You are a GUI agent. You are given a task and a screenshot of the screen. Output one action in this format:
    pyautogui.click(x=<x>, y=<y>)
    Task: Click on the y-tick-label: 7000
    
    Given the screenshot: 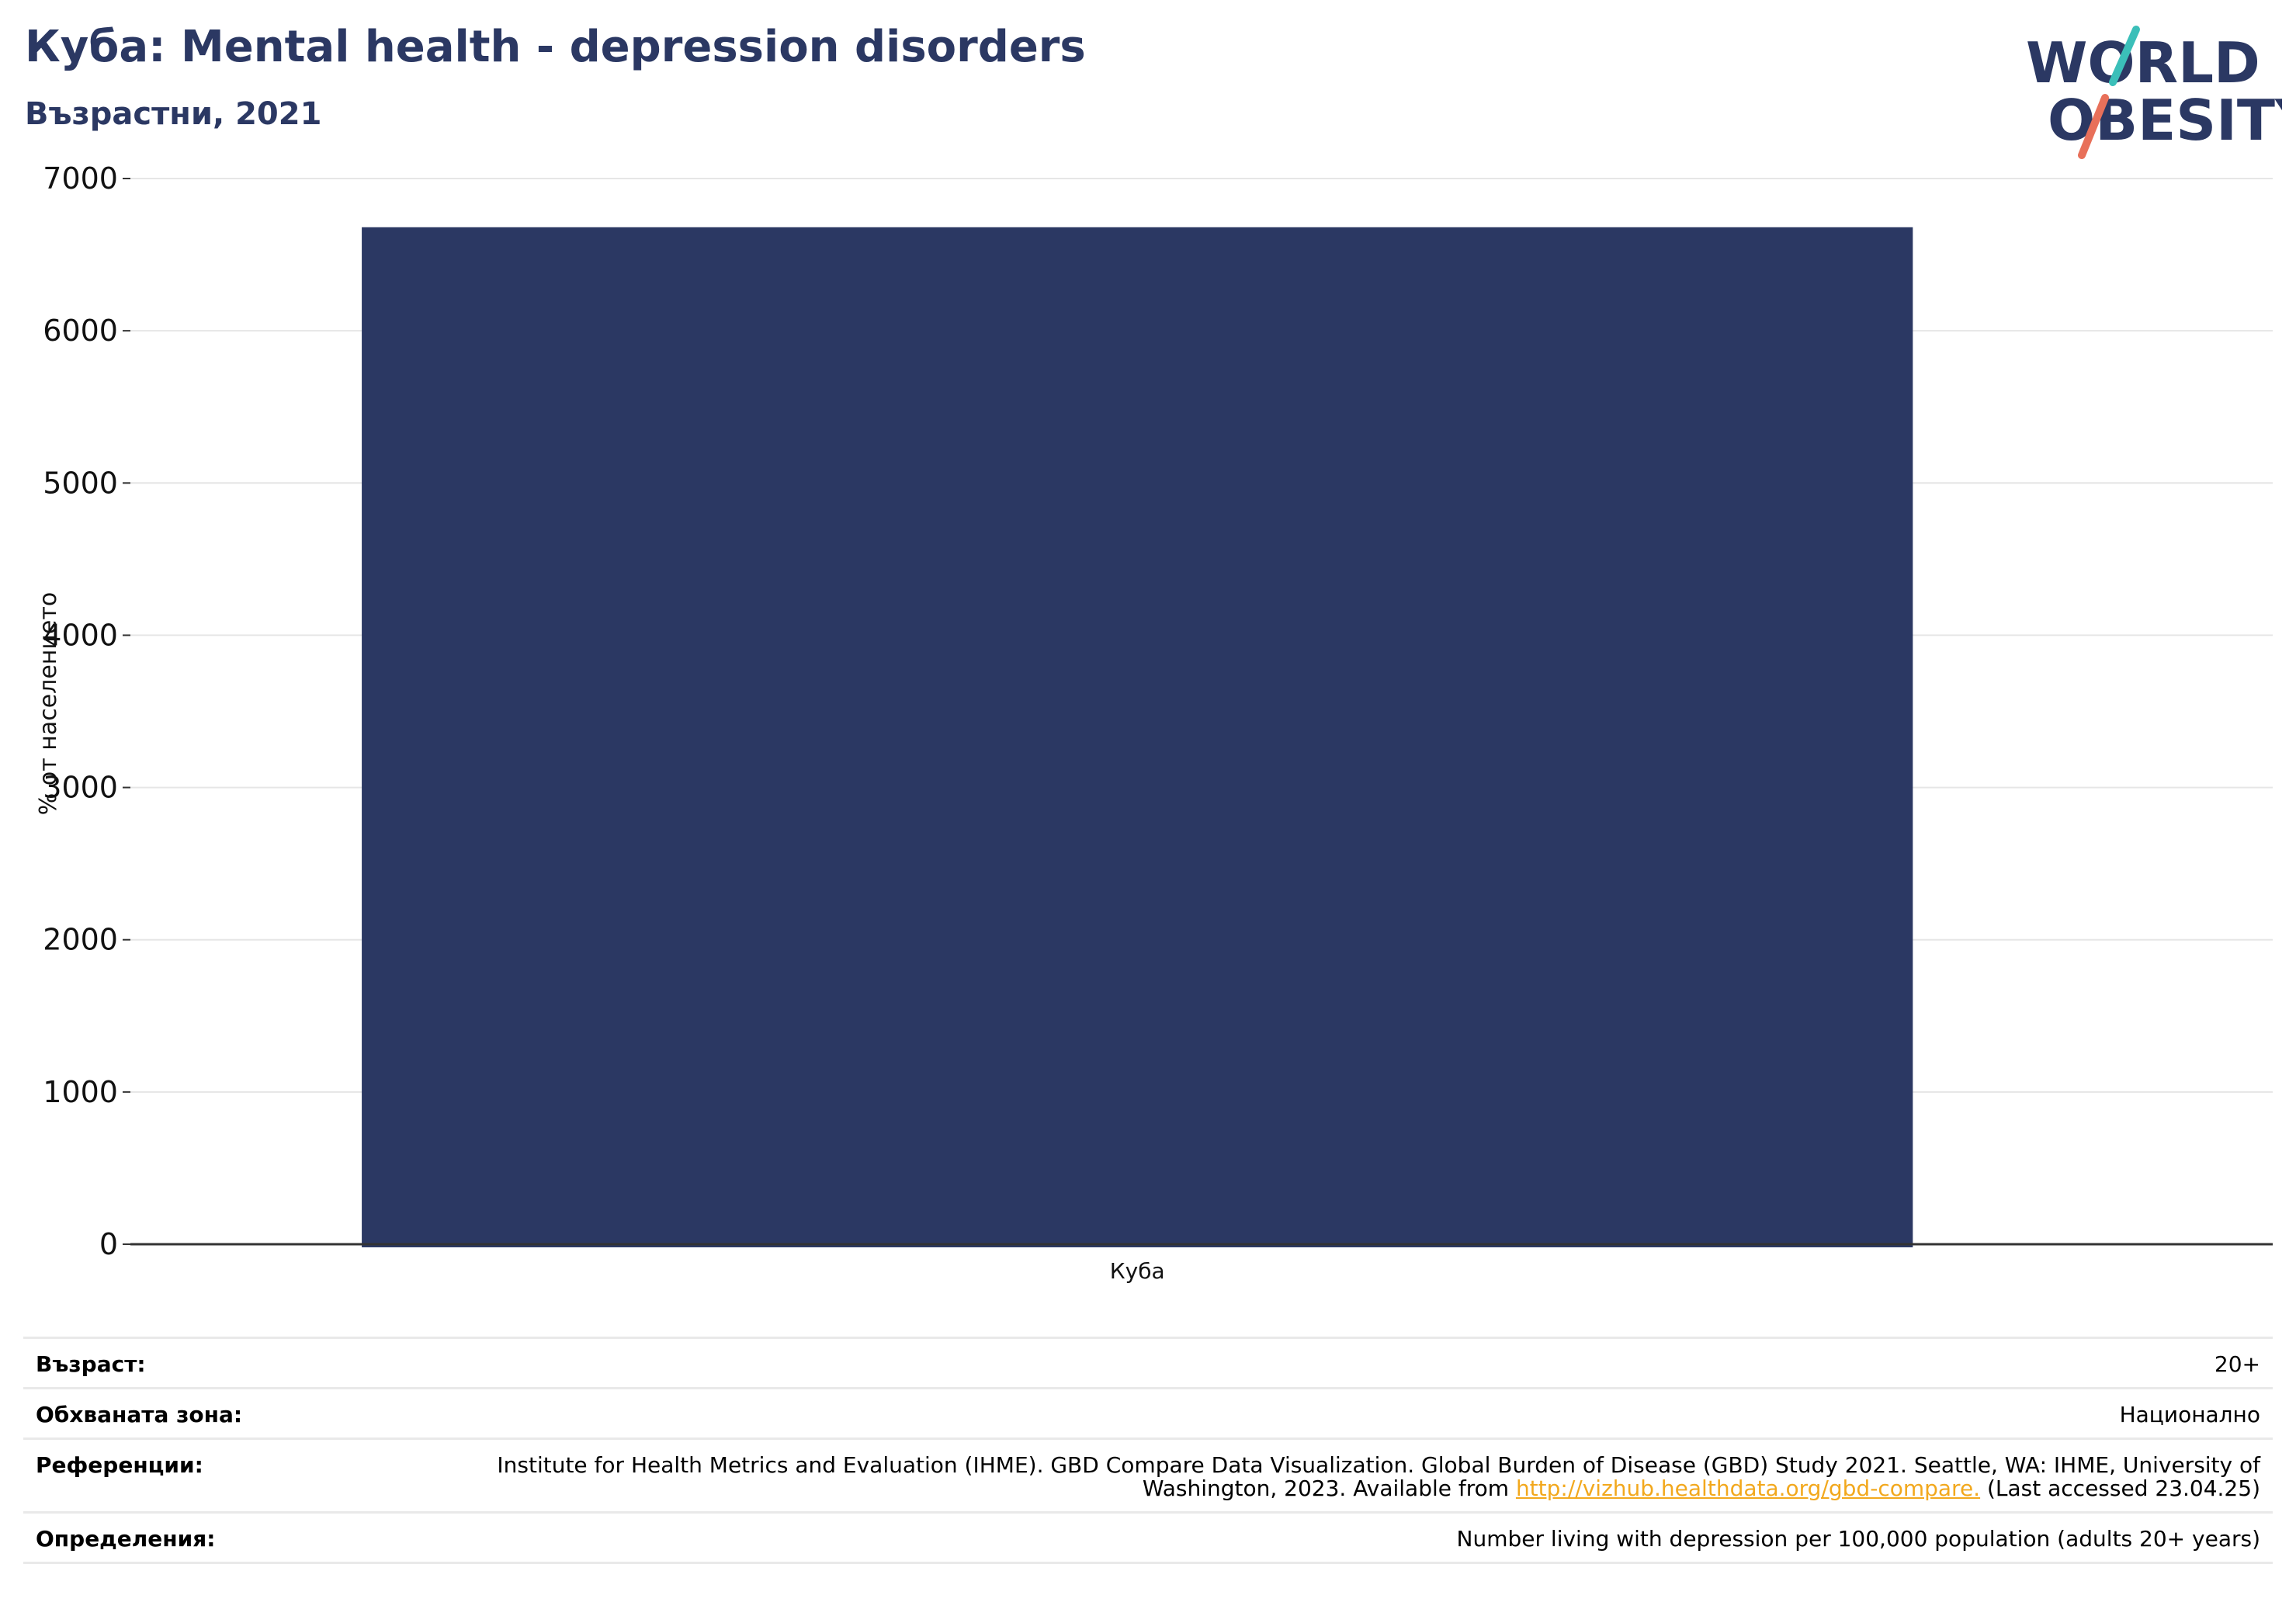 What is the action you would take?
    pyautogui.click(x=80, y=178)
    